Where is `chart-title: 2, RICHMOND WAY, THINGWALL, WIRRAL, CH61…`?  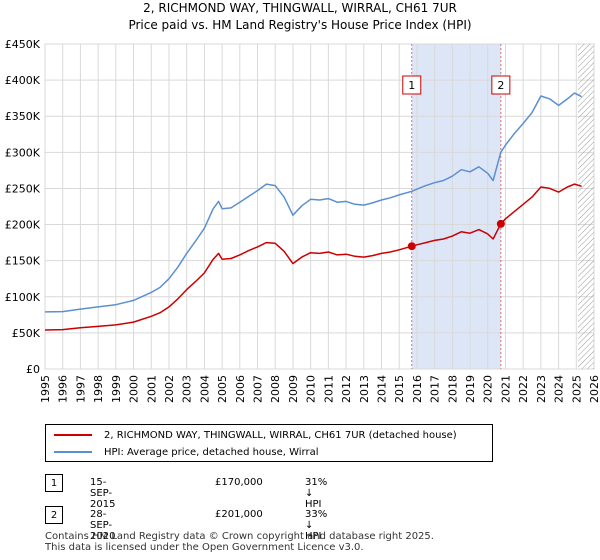 chart-title: 2, RICHMOND WAY, THINGWALL, WIRRAL, CH61… is located at coordinates (300, 8).